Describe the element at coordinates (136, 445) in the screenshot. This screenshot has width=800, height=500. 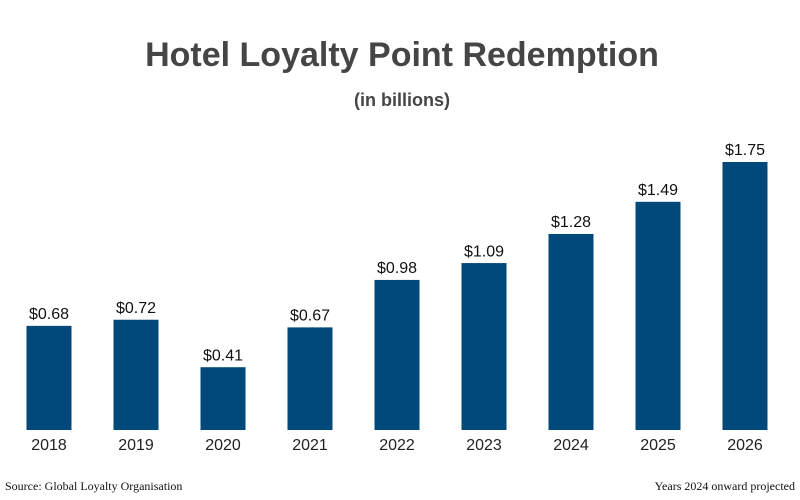
I see `x-tick-label: 2019` at that location.